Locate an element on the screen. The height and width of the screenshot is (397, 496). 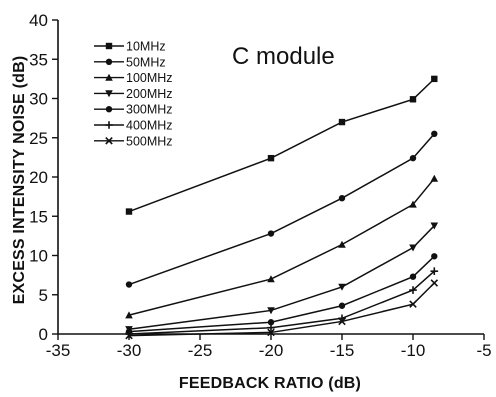
y-tick-label: 40 is located at coordinates (38, 20).